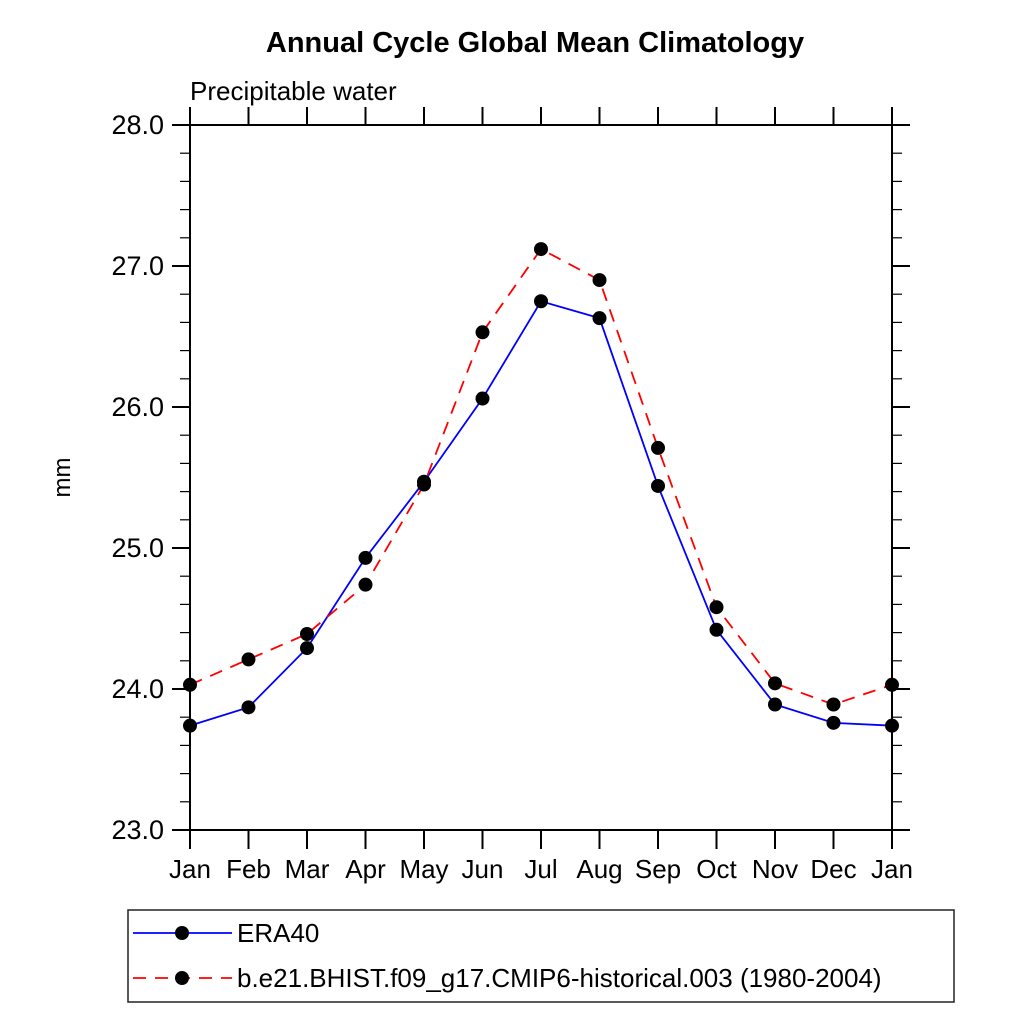 The height and width of the screenshot is (1024, 1024). What do you see at coordinates (137, 689) in the screenshot?
I see `y-tick-label: 24.0` at bounding box center [137, 689].